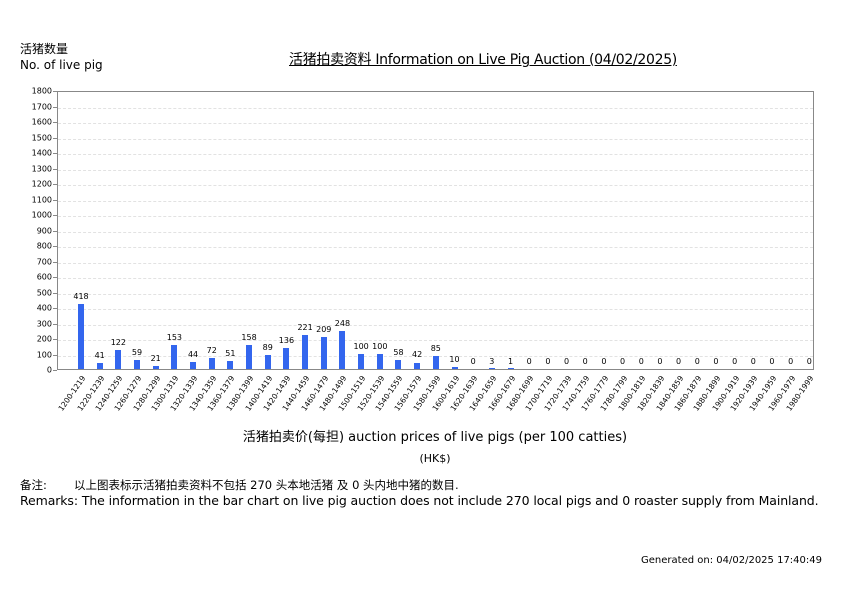 Image resolution: width=842 pixels, height=595 pixels. Describe the element at coordinates (61, 57) in the screenshot. I see `y-axis-label: 活猪数量 No. of live pig` at that location.